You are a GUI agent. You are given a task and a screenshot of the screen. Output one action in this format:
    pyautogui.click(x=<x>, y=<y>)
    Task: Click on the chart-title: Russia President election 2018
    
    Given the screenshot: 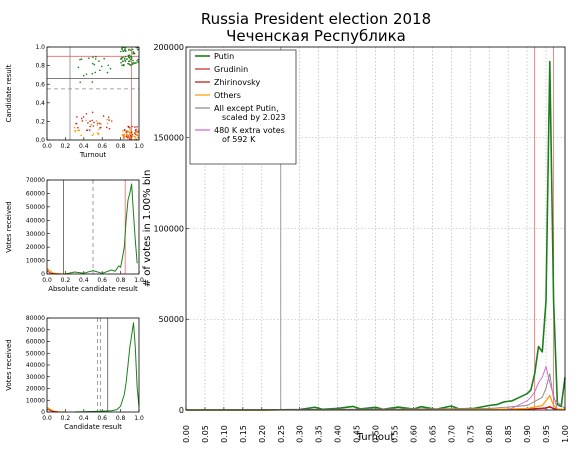 What is the action you would take?
    pyautogui.click(x=316, y=19)
    